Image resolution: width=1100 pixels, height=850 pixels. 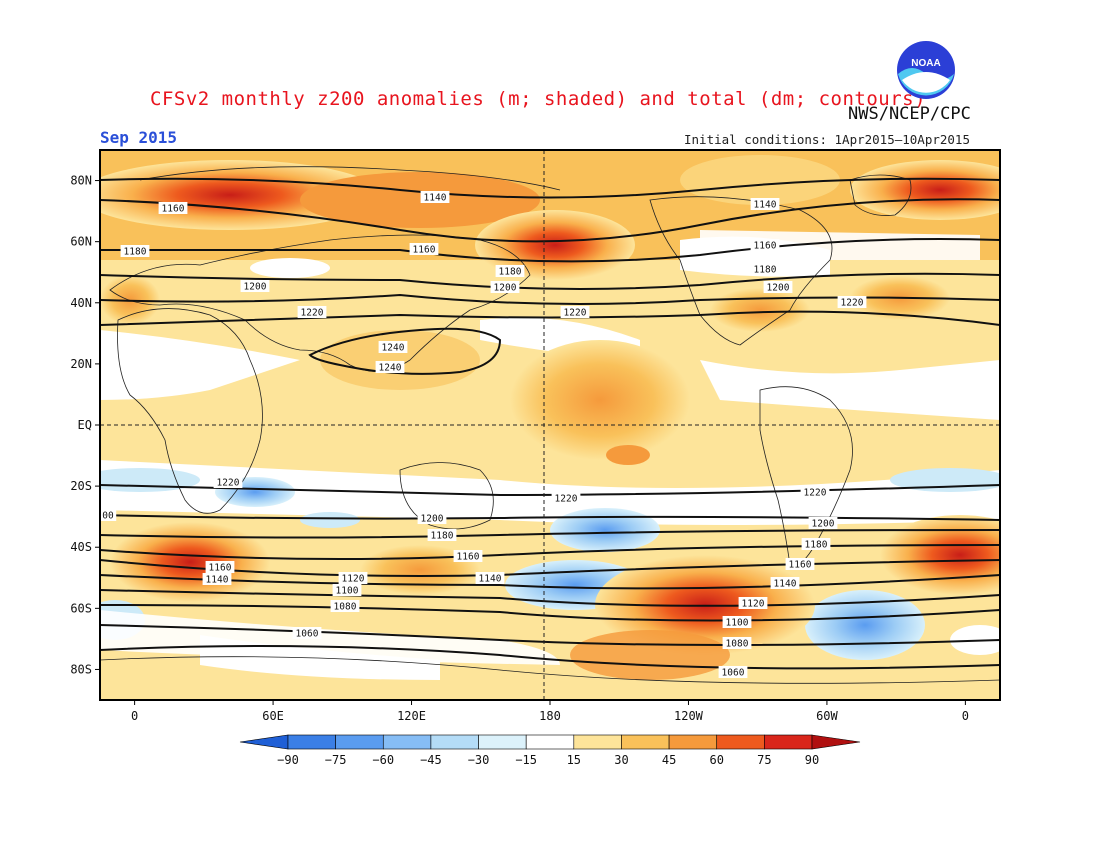 What do you see at coordinates (81, 547) in the screenshot?
I see `lat-label: 40S` at bounding box center [81, 547].